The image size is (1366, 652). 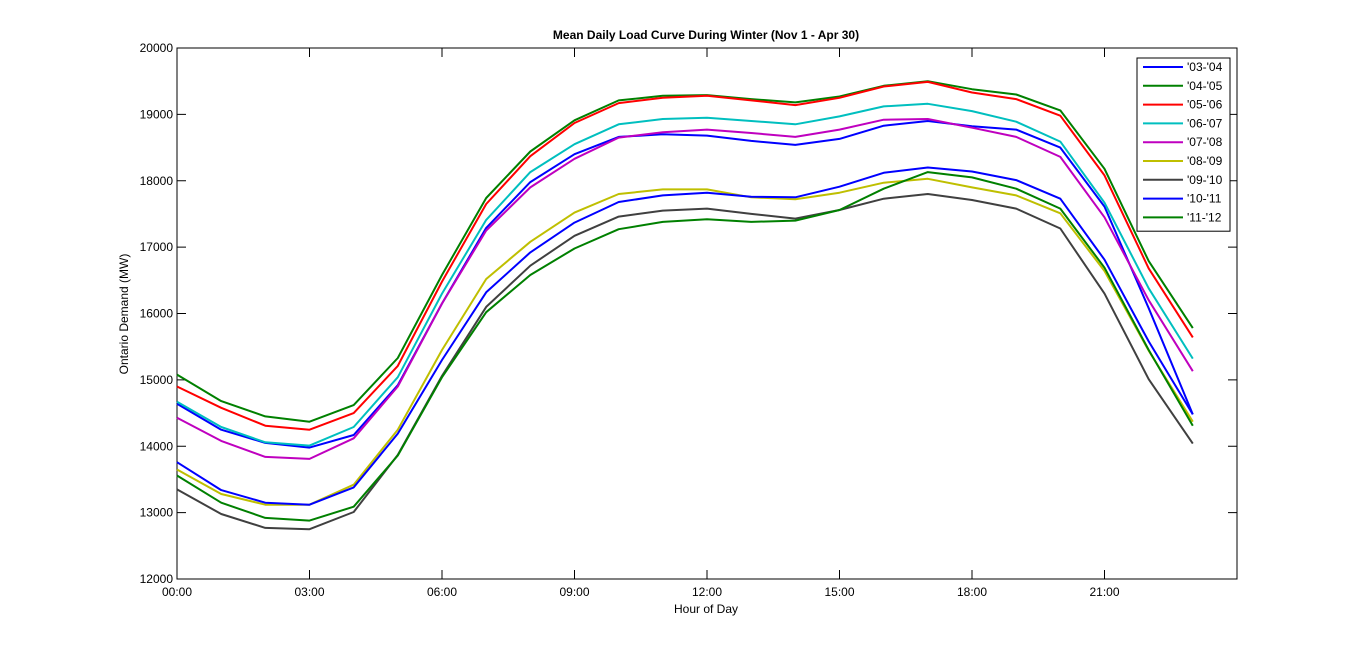 I want to click on x-tick-label: 21:00, so click(x=1104, y=592).